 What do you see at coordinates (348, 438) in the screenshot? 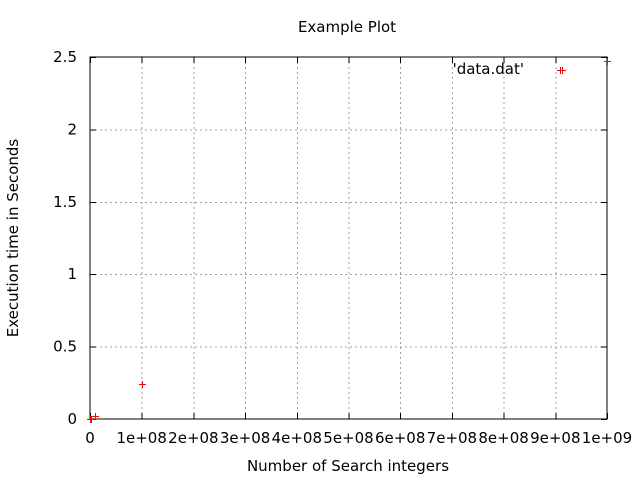
I see `x-tick-label: 5e+08` at bounding box center [348, 438].